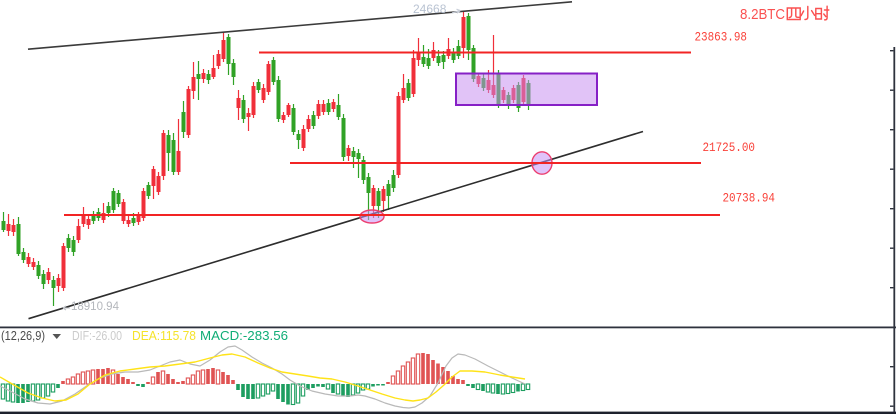 The height and width of the screenshot is (419, 896). Describe the element at coordinates (164, 335) in the screenshot. I see `svg-text: DEA:115.78` at that location.